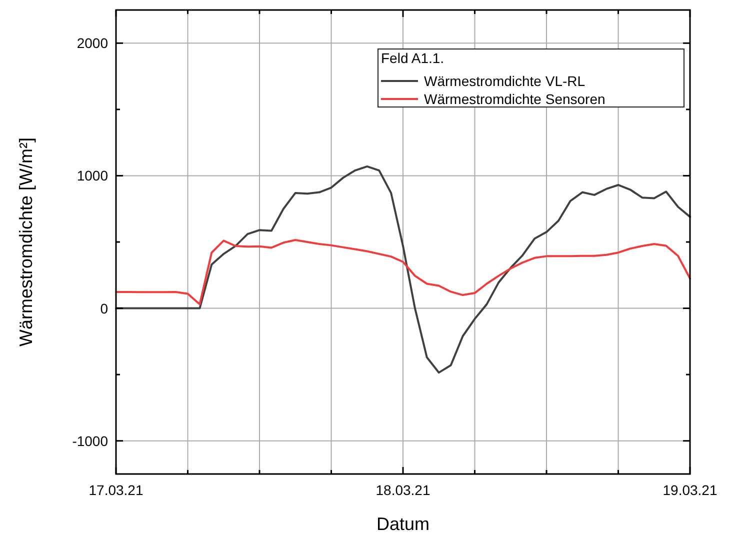  What do you see at coordinates (26, 242) in the screenshot?
I see `y-axis-title: Wärmestromdichte [W/m²]` at bounding box center [26, 242].